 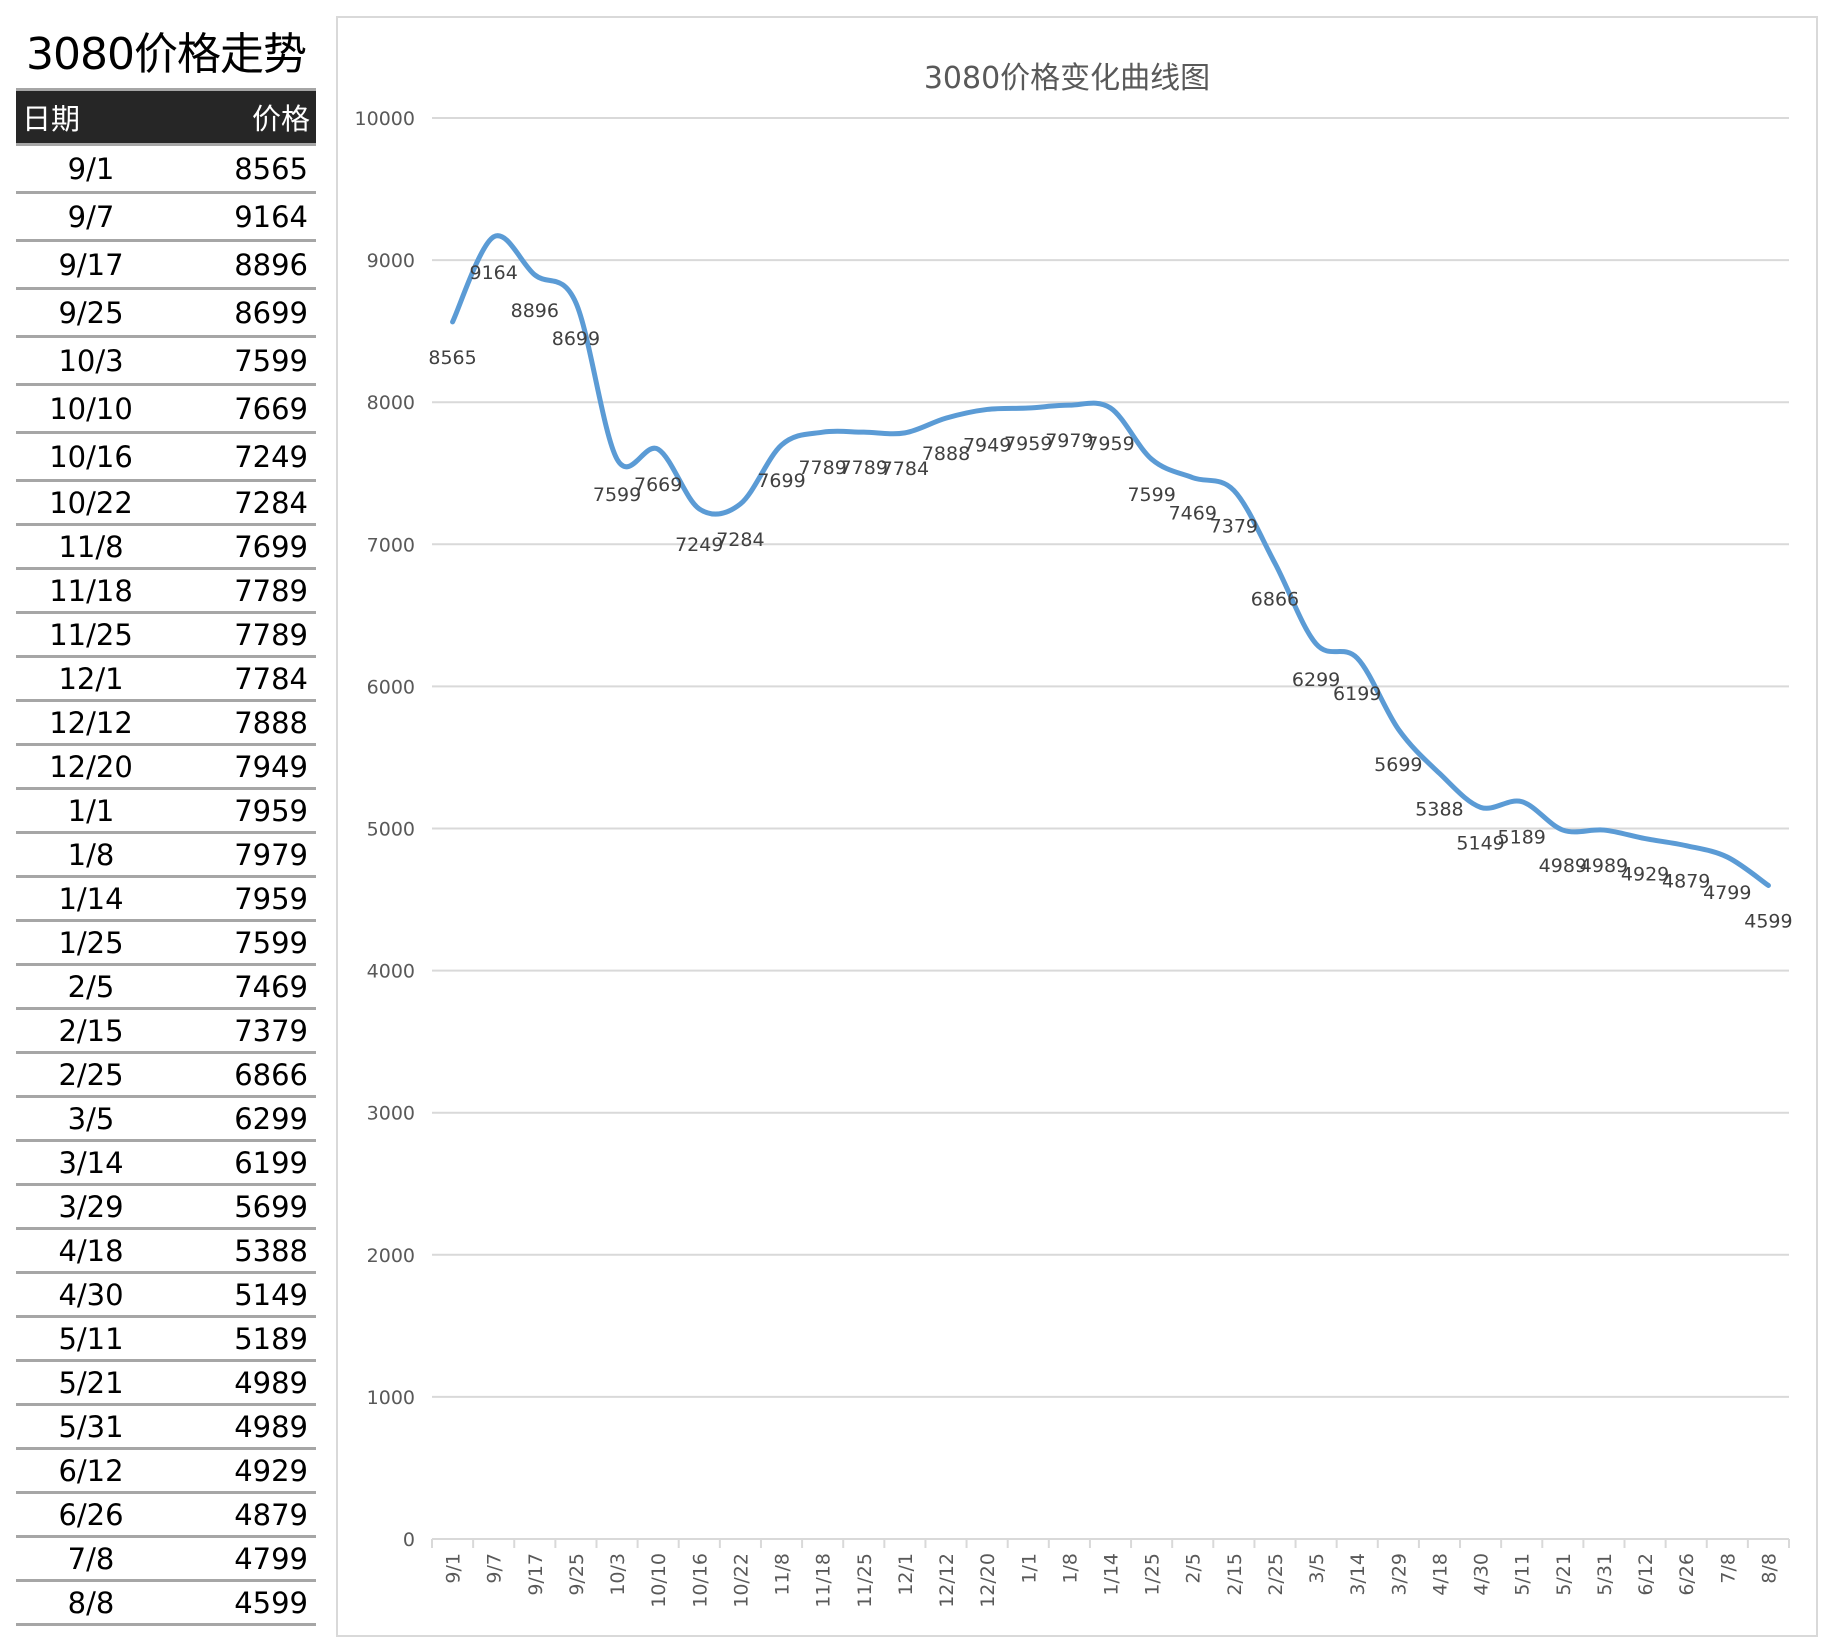 I want to click on data-label: 6199, so click(x=1357, y=694).